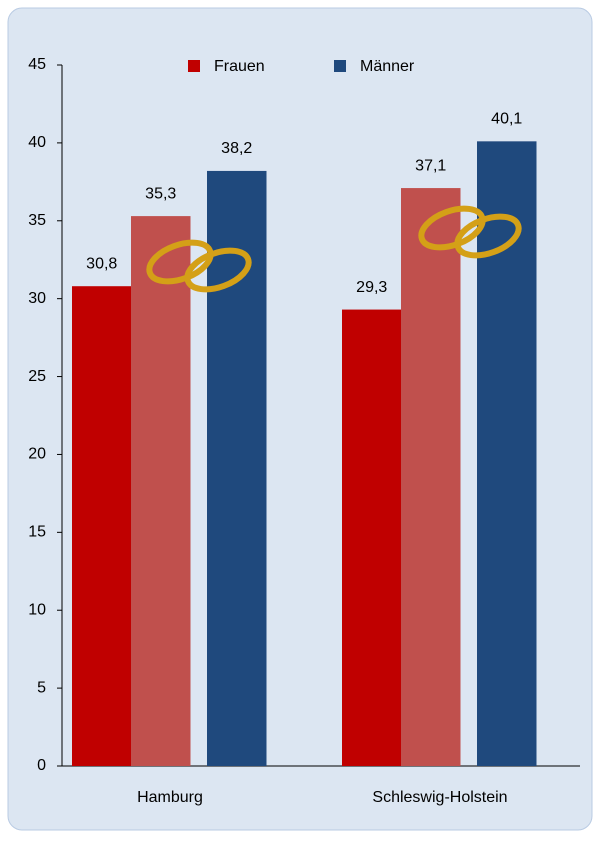  Describe the element at coordinates (439, 797) in the screenshot. I see `x-tick-label: Schleswig-Holstein` at that location.